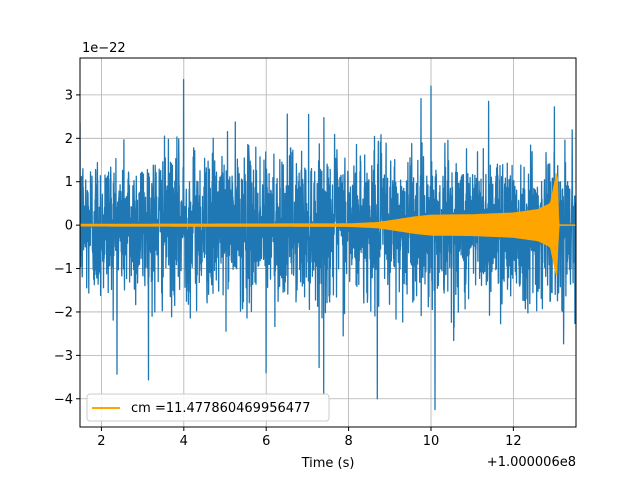  What do you see at coordinates (63, 312) in the screenshot?
I see `y-tick-label: −2` at bounding box center [63, 312].